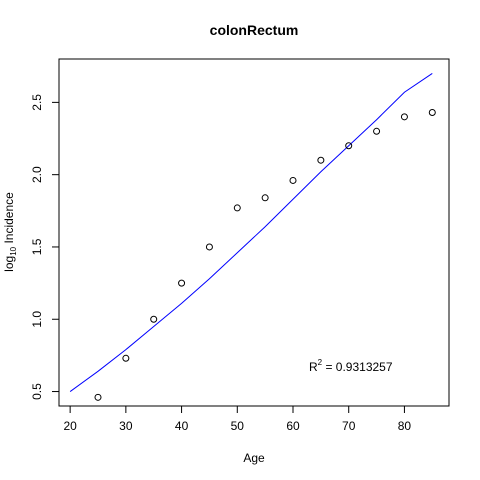 The height and width of the screenshot is (480, 480). I want to click on y-tick-label: 1.0, so click(37, 319).